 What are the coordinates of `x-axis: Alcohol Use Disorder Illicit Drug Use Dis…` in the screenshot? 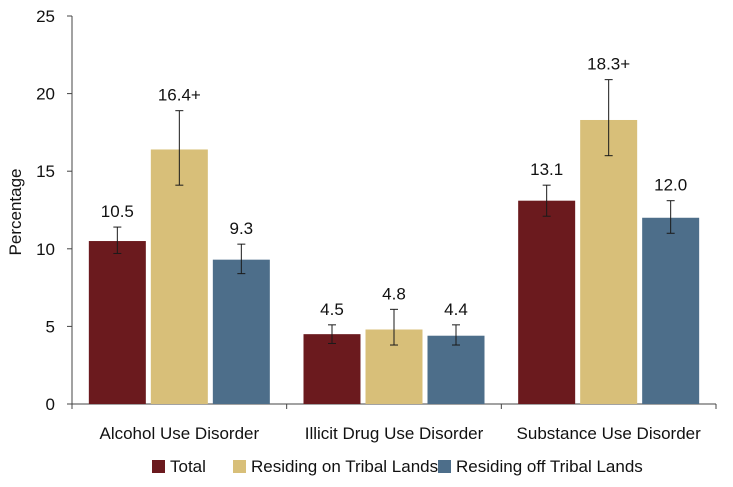 It's located at (394, 423).